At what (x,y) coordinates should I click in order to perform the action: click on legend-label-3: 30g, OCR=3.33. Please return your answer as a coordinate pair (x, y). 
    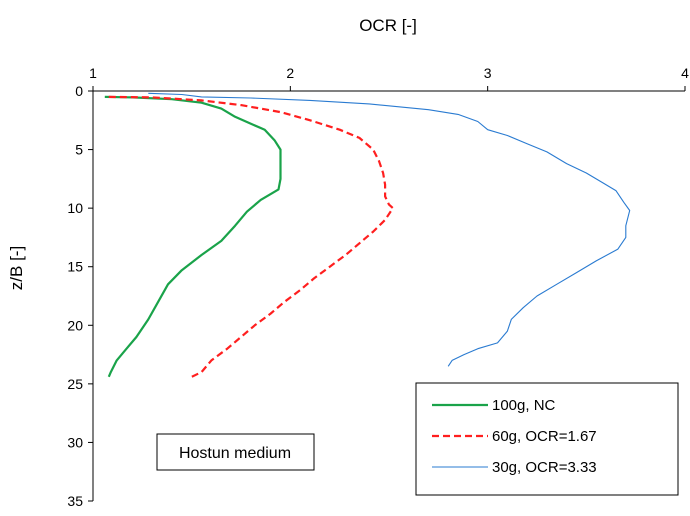
    Looking at the image, I should click on (544, 467).